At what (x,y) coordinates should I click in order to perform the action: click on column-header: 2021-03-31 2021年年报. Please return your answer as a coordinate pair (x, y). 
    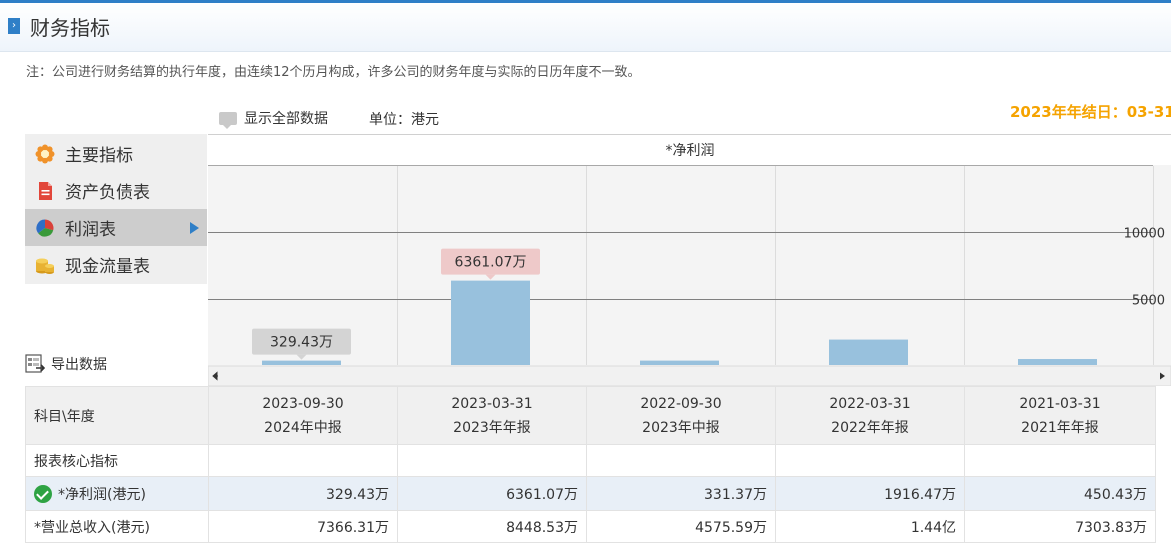
    Looking at the image, I should click on (1060, 415).